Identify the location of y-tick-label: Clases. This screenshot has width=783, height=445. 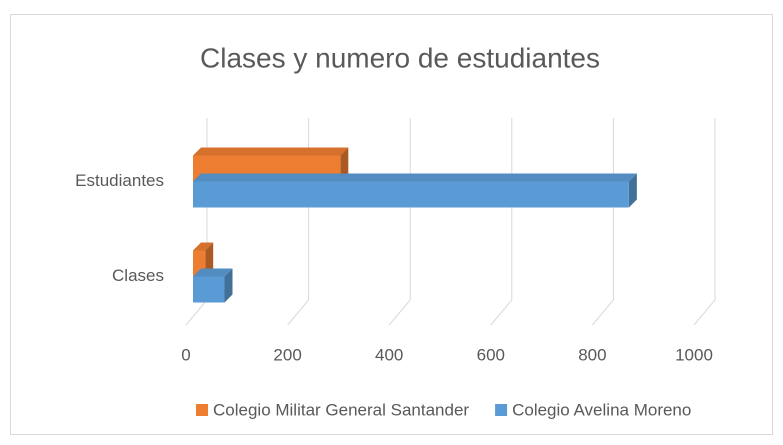
(138, 275).